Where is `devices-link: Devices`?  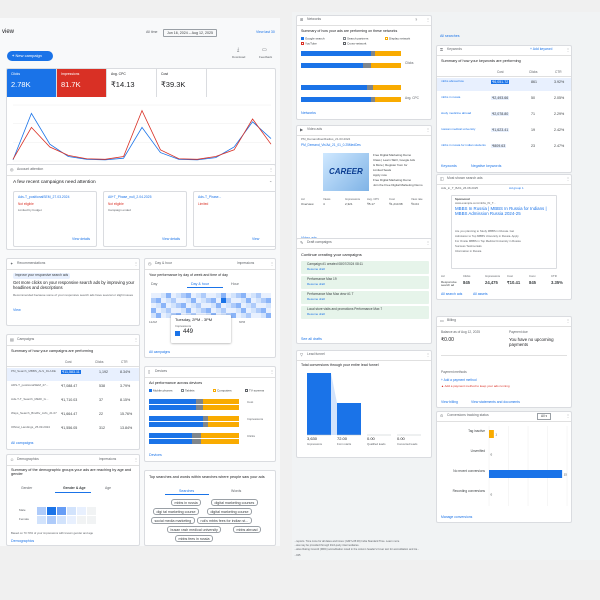 devices-link: Devices is located at coordinates (155, 455).